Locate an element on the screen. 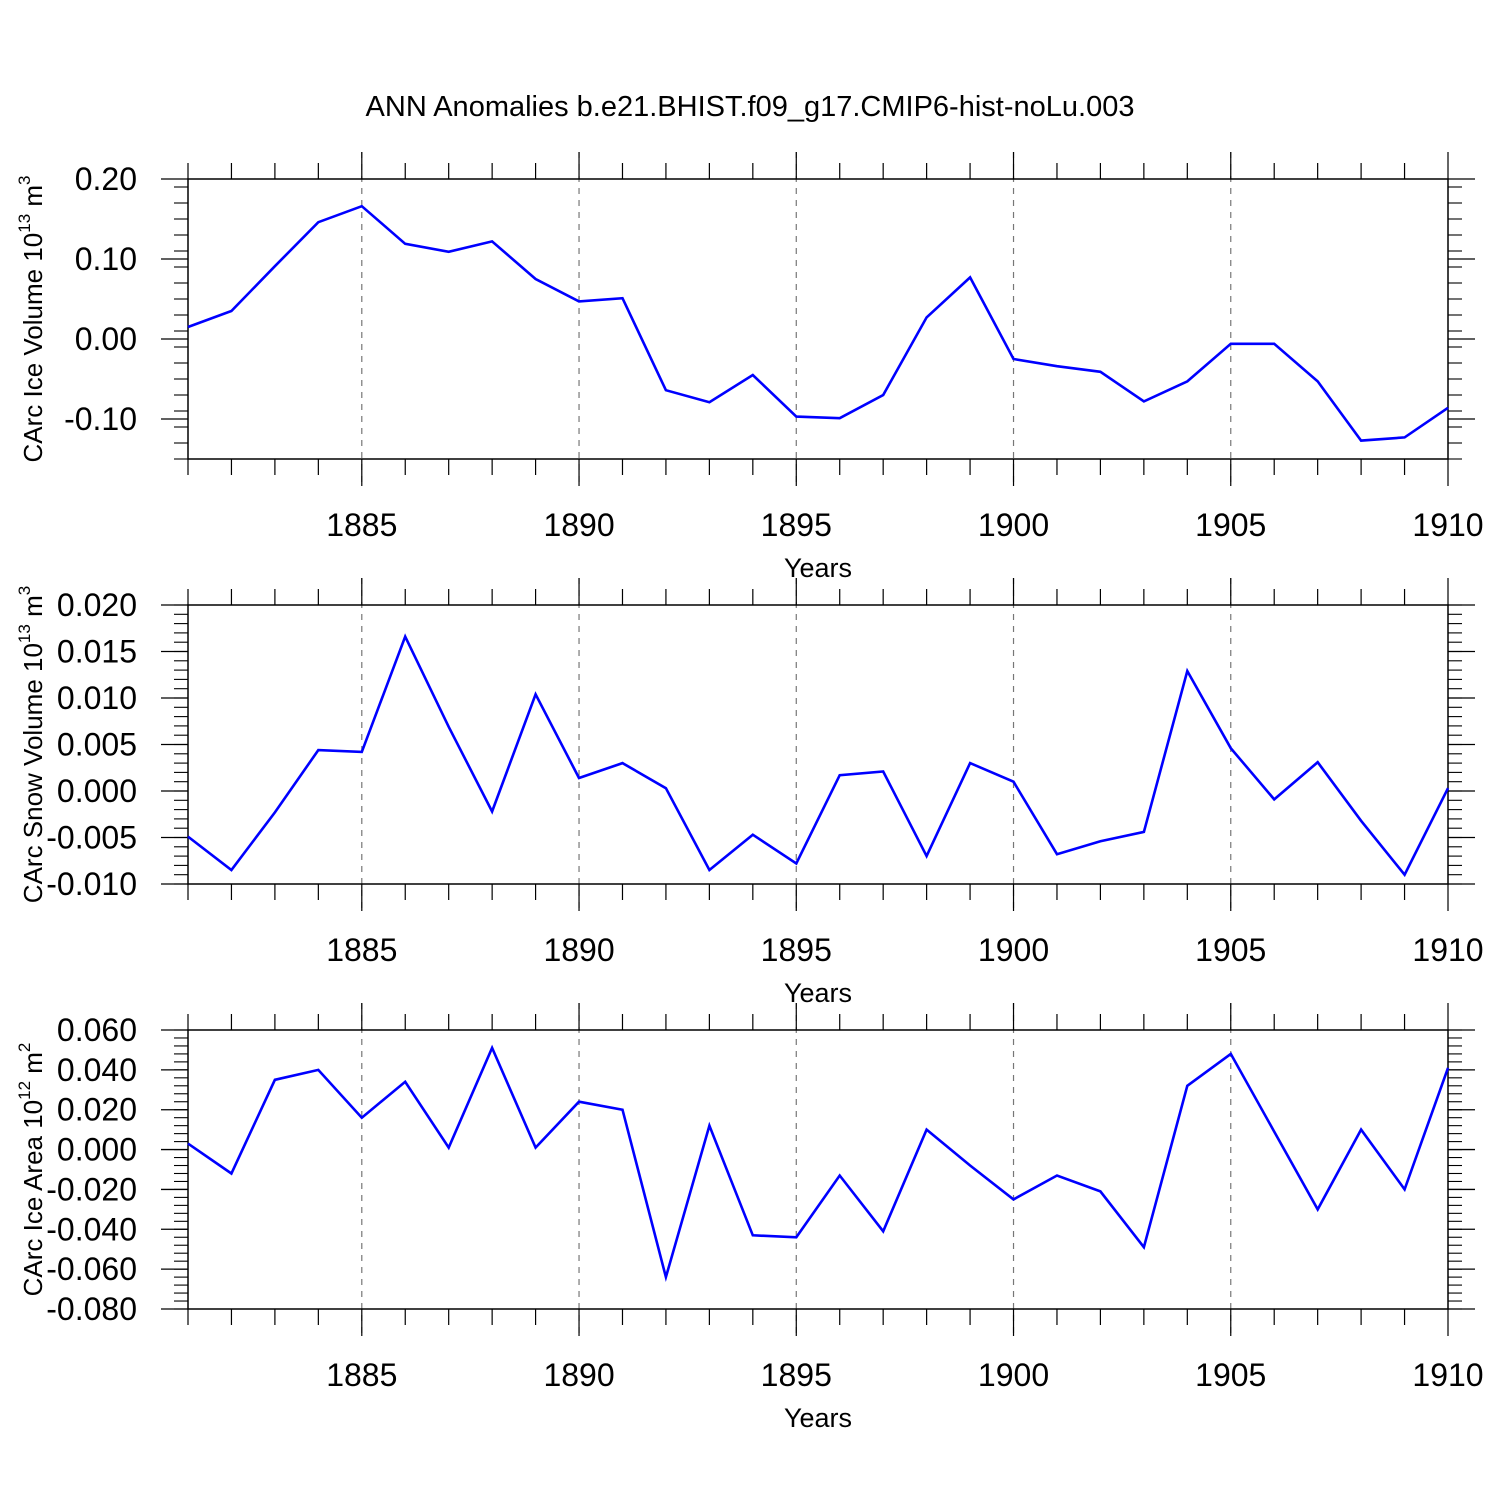 The height and width of the screenshot is (1500, 1500). y-tick-label: 0.005 is located at coordinates (97, 745).